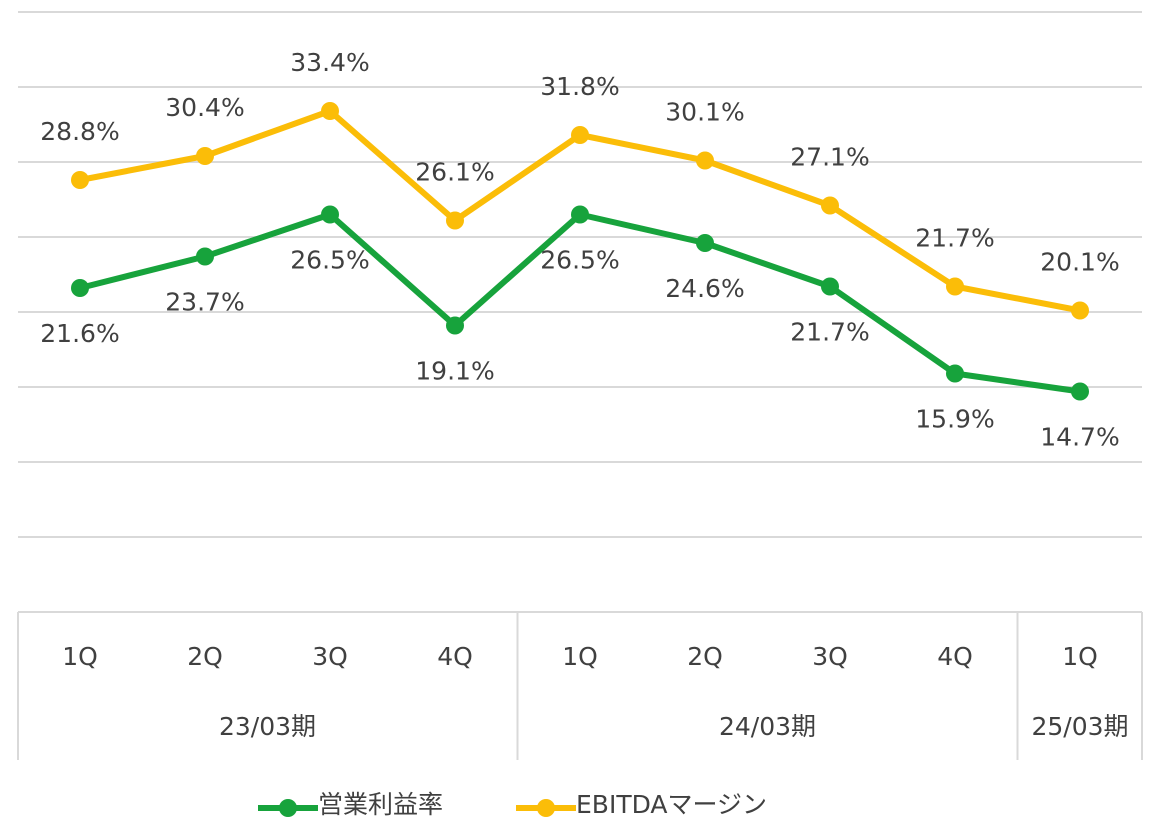 The height and width of the screenshot is (825, 1158). Describe the element at coordinates (79, 333) in the screenshot. I see `data-label: 21.6%` at that location.